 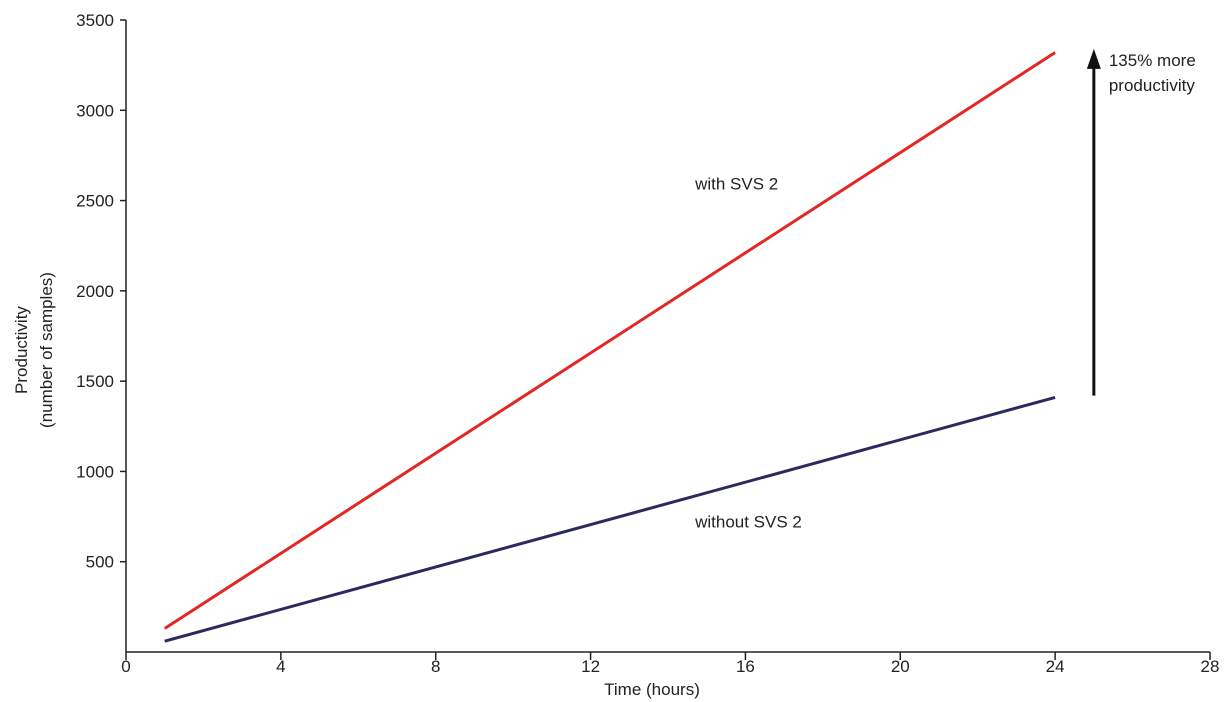 What do you see at coordinates (1152, 60) in the screenshot?
I see `annotation-line-1: 135% more` at bounding box center [1152, 60].